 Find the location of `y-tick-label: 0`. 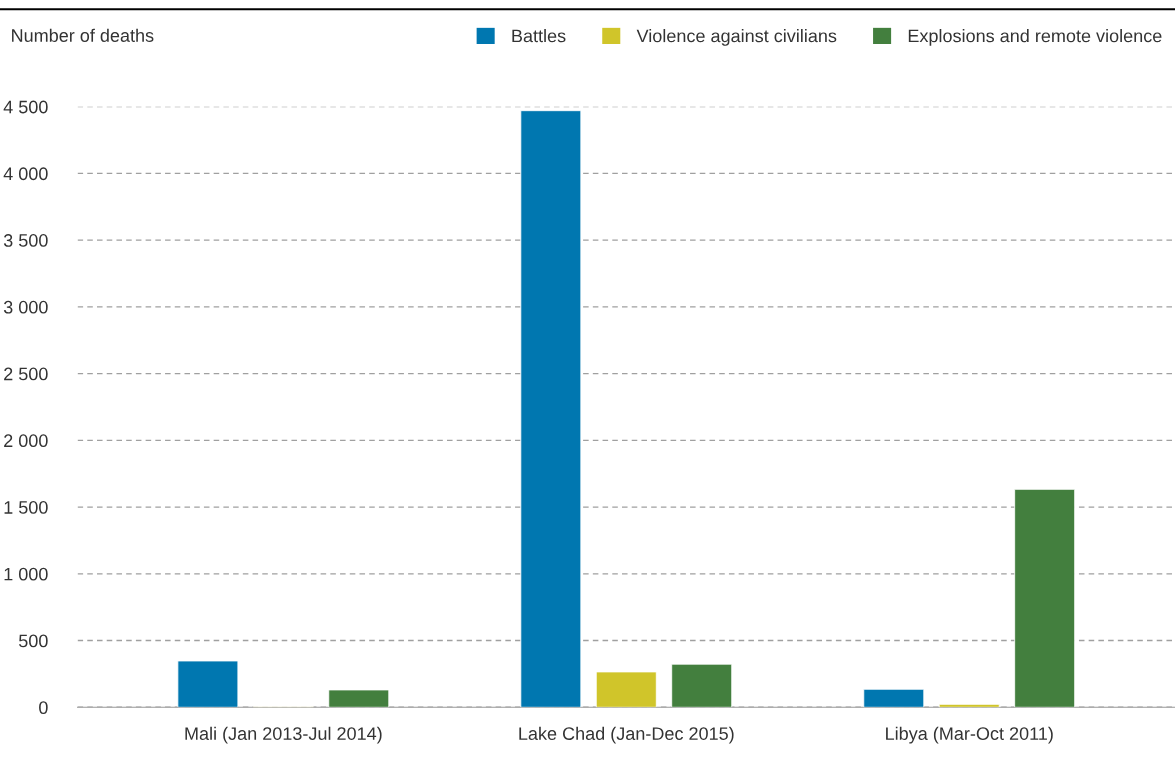

y-tick-label: 0 is located at coordinates (43, 708).